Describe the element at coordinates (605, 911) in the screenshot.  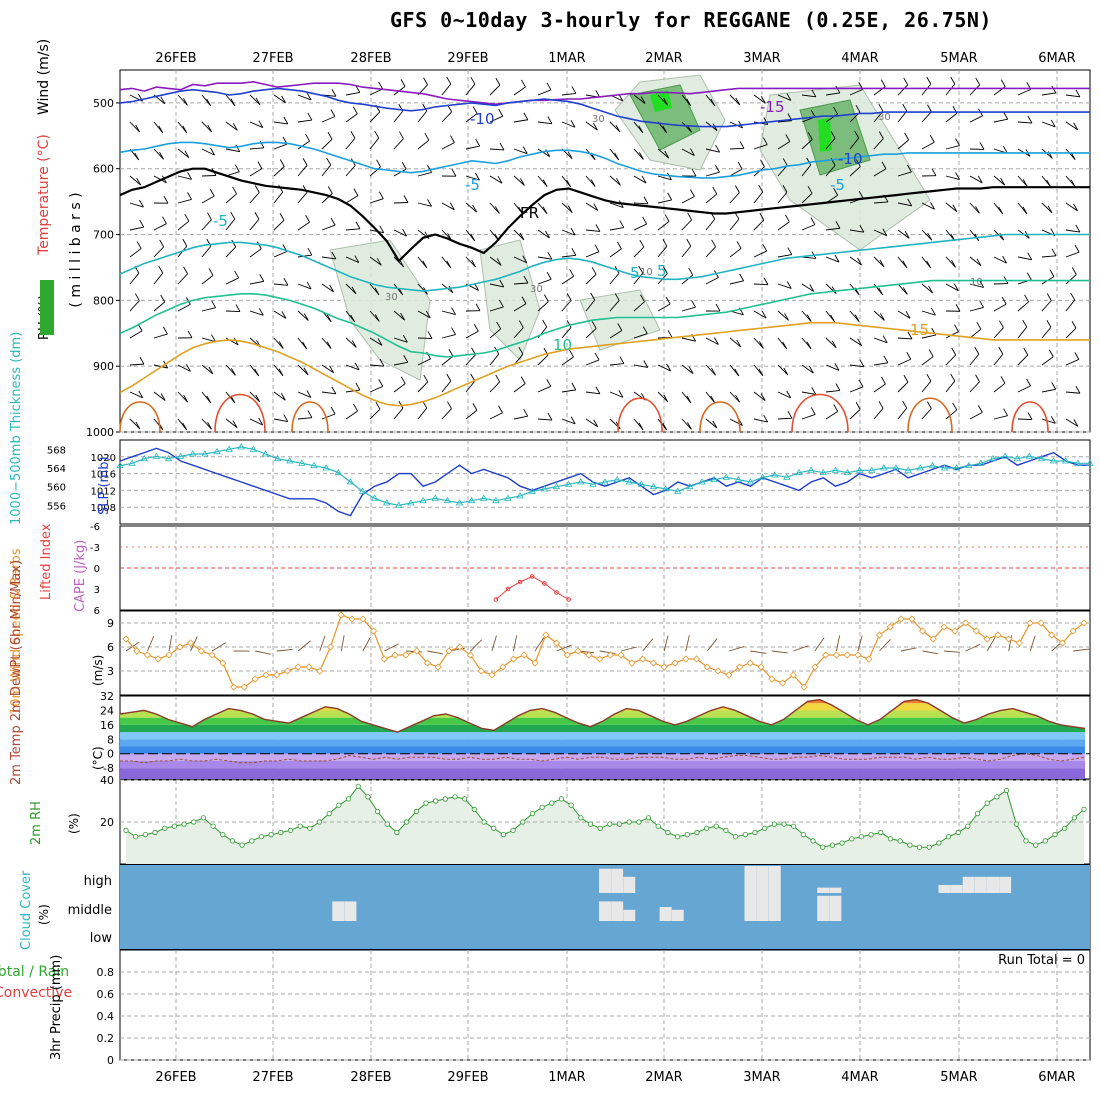
I see `cloud-bar-middle` at that location.